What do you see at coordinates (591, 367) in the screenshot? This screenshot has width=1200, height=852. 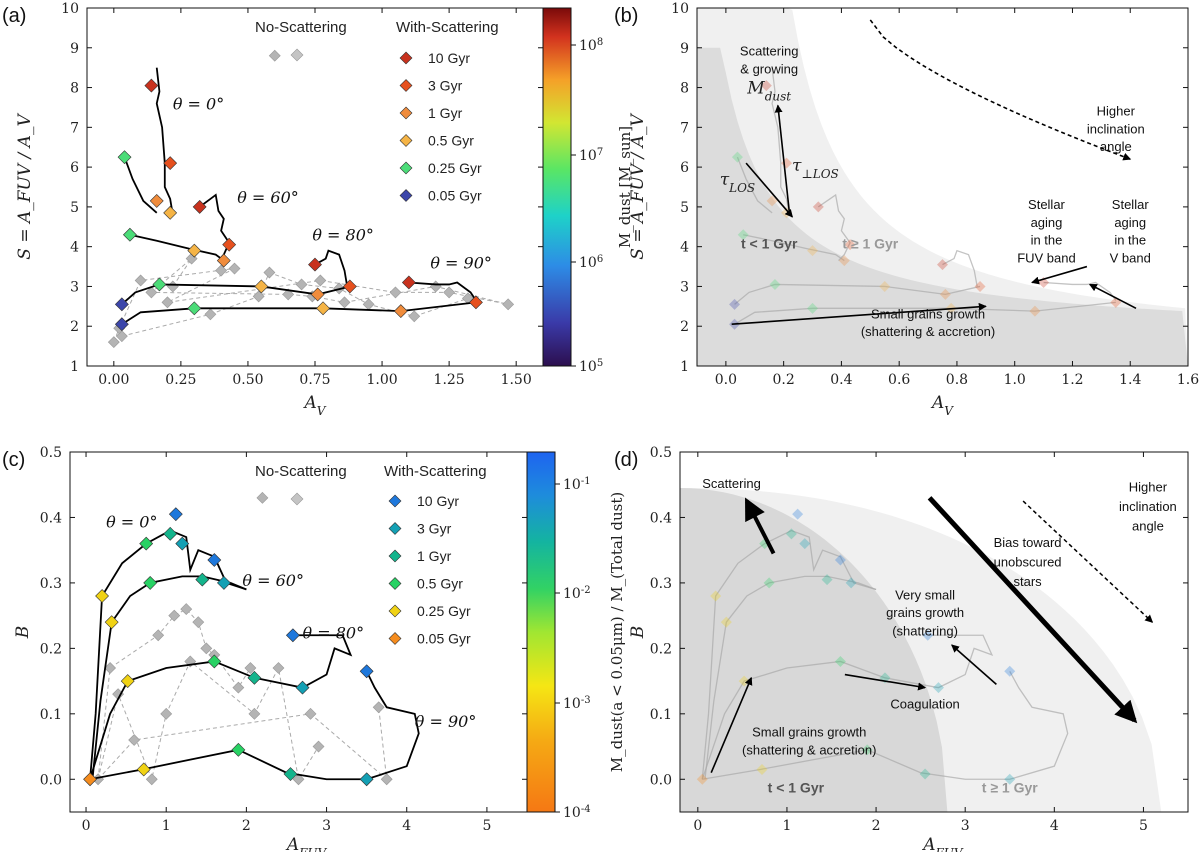 I see `colorbar-tick-label: 10⁵` at bounding box center [591, 367].